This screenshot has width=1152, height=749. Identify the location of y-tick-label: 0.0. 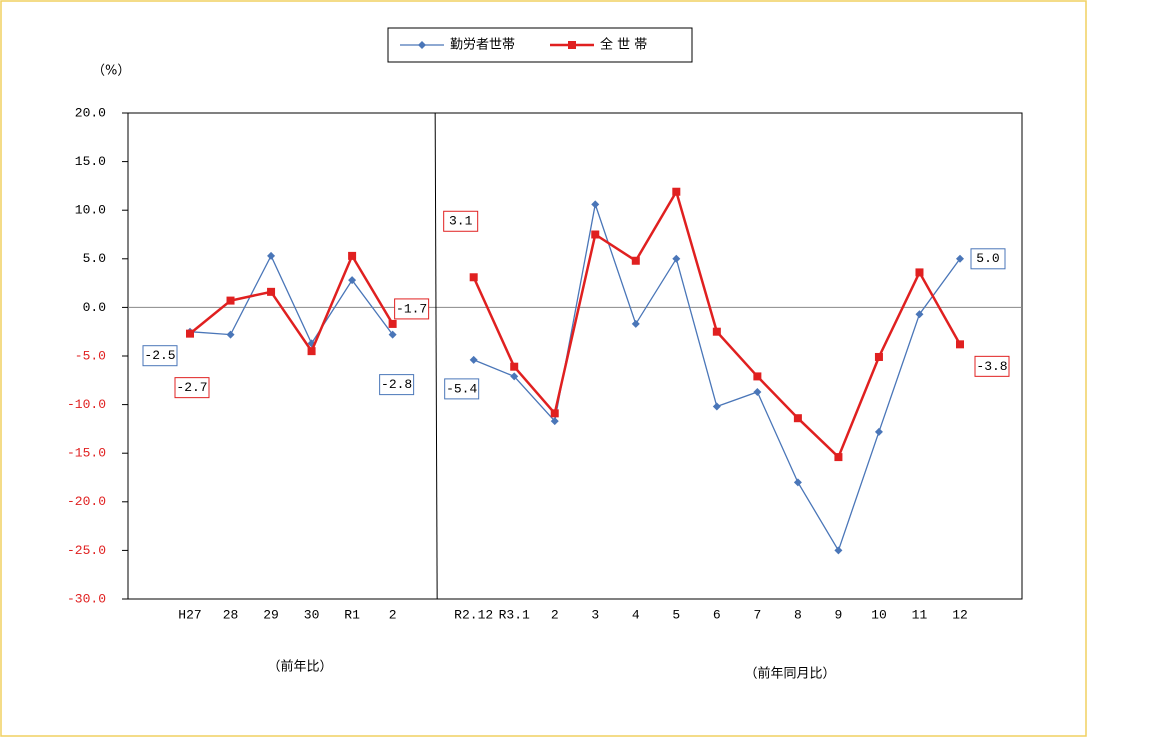
(94, 307).